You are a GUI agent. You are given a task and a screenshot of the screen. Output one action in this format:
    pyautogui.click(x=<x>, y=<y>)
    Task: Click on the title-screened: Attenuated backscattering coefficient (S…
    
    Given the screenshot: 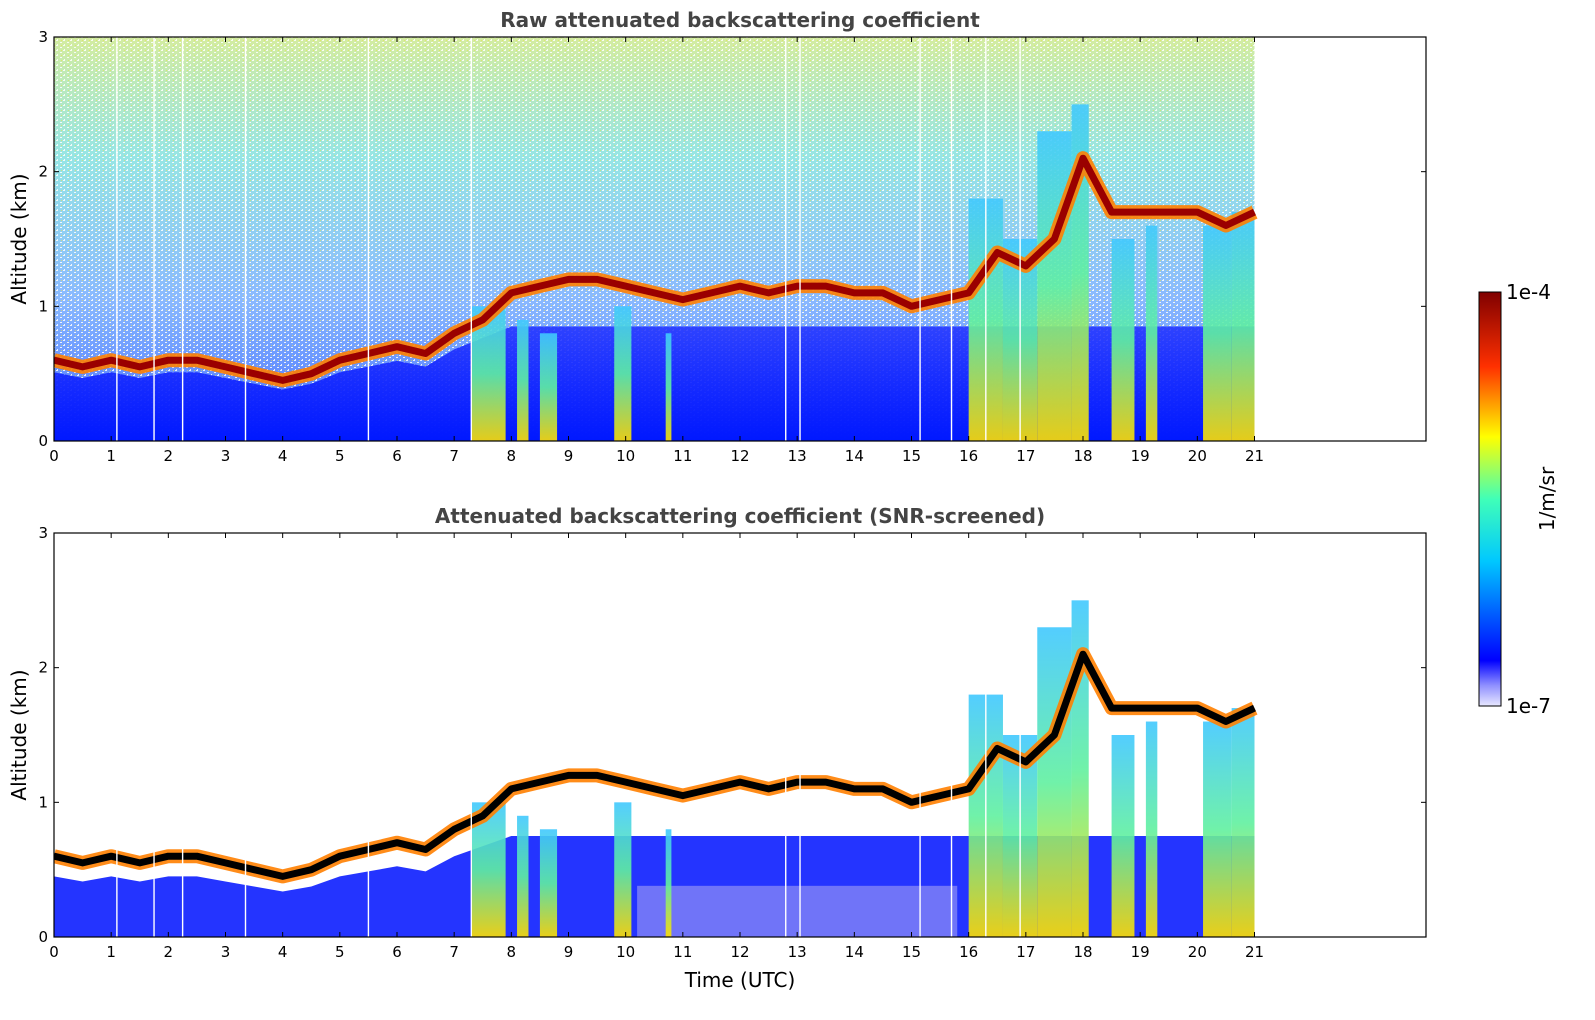 What is the action you would take?
    pyautogui.click(x=740, y=516)
    